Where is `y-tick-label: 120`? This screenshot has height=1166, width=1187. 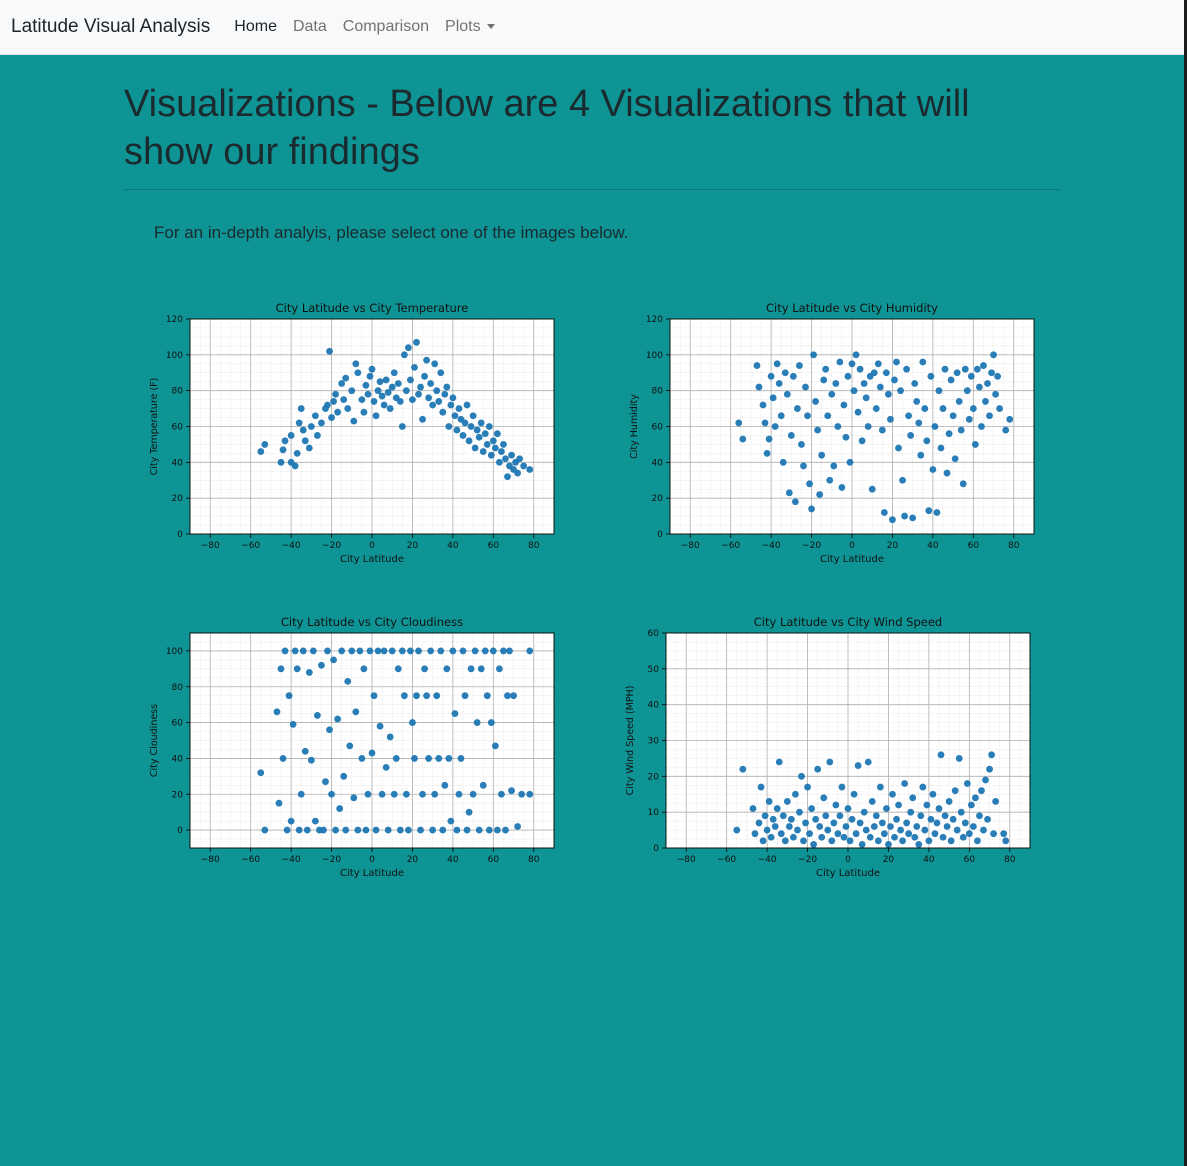
y-tick-label: 120 is located at coordinates (174, 320).